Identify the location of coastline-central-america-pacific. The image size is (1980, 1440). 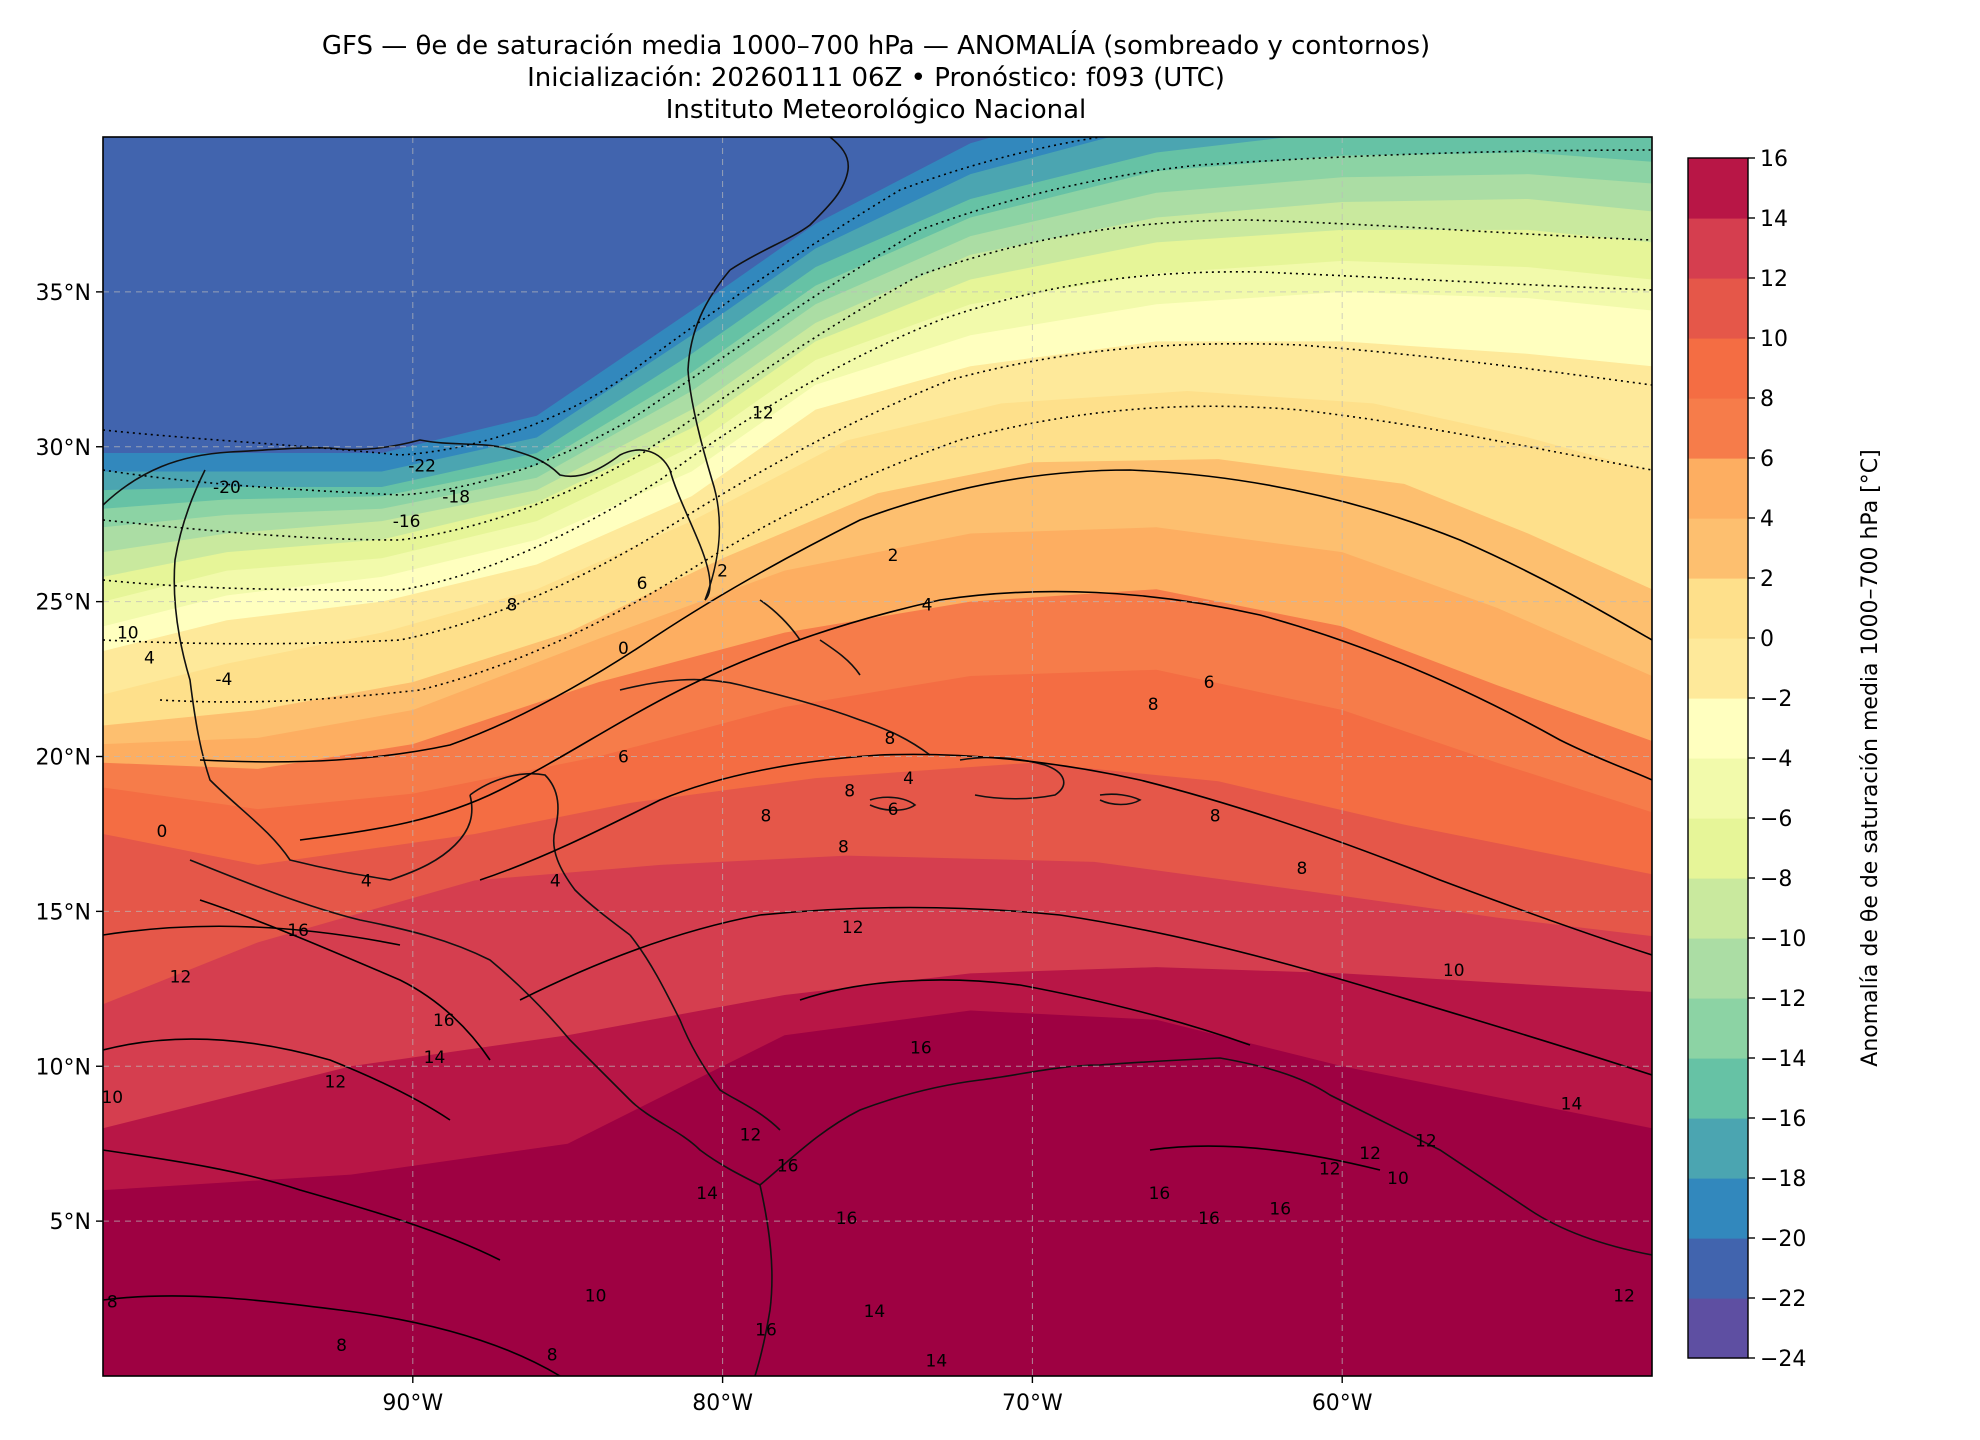
(475, 1022).